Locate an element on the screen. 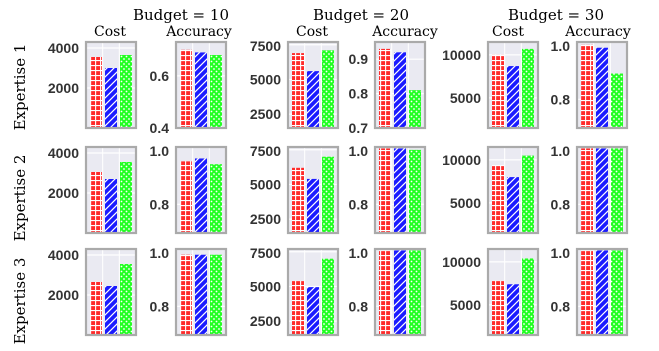 The image size is (659, 351). panel-frame-r1-c1-cost is located at coordinates (111, 85).